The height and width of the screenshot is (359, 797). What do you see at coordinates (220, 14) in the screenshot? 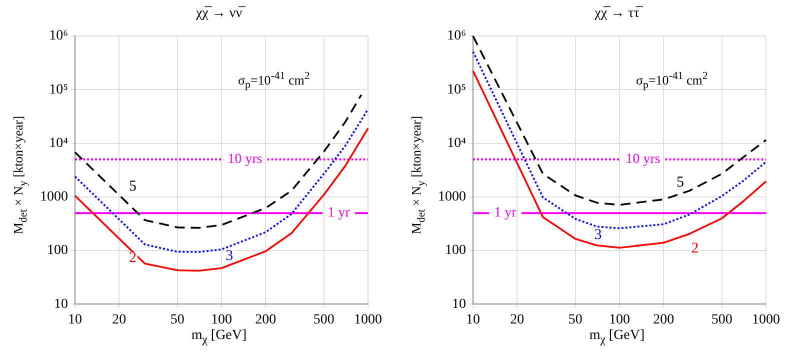
I see `chart-title: χχ̅ → νν̅` at bounding box center [220, 14].